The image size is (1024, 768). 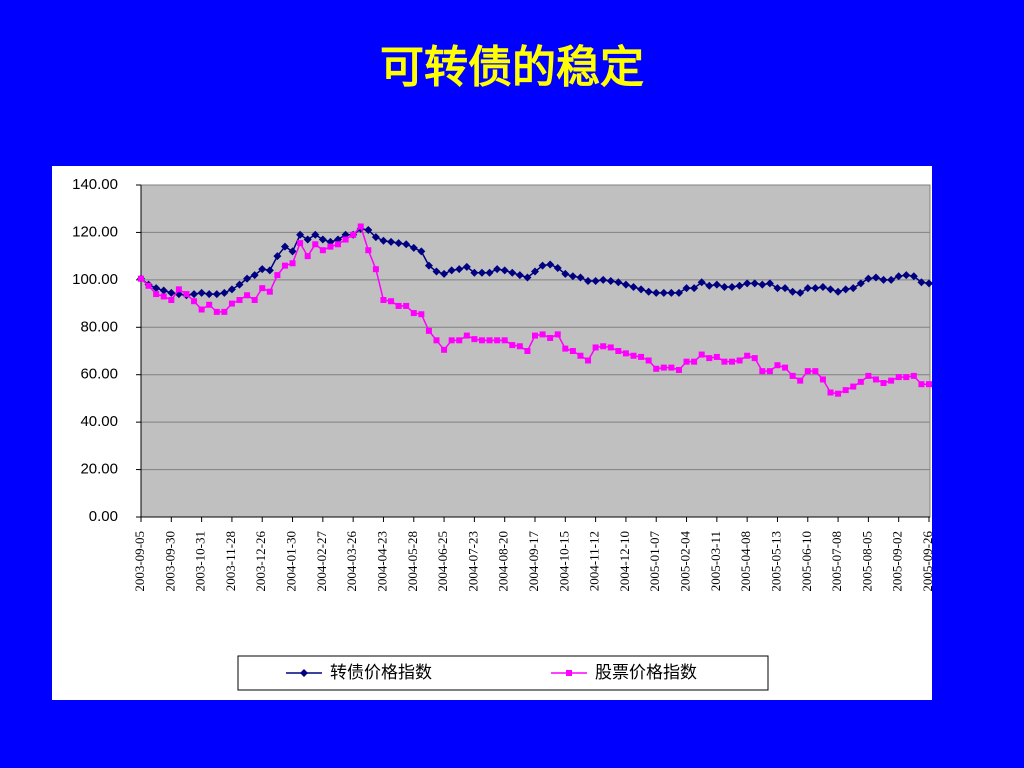 I want to click on x-tick-label: 2004-02-27, so click(x=321, y=561).